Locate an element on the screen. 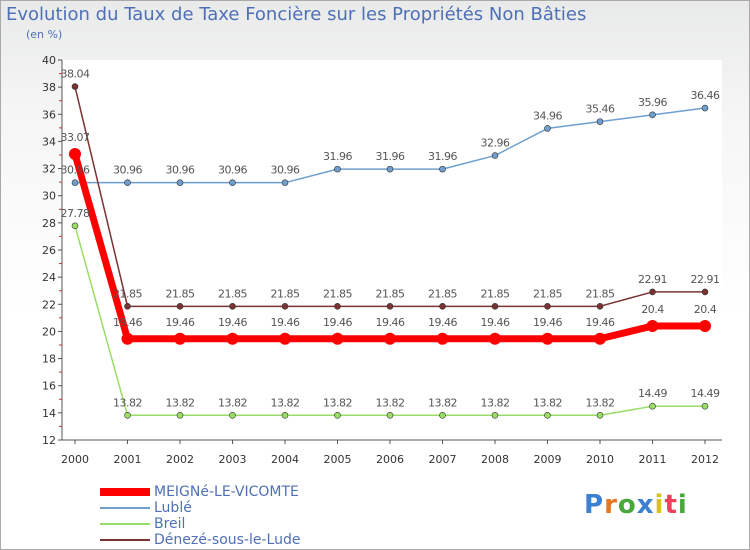 The height and width of the screenshot is (550, 750). y-tick-label: 28 is located at coordinates (49, 223).